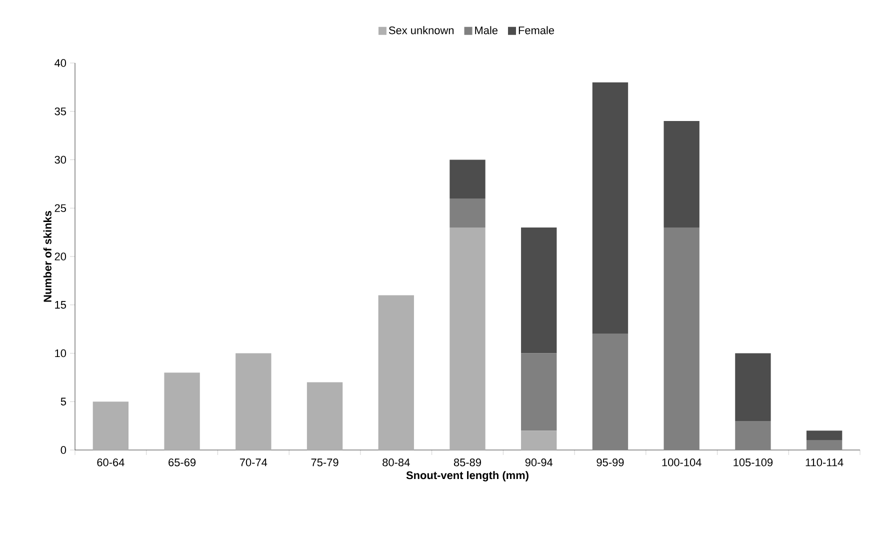 Image resolution: width=876 pixels, height=547 pixels. What do you see at coordinates (536, 30) in the screenshot?
I see `legend-label: Female` at bounding box center [536, 30].